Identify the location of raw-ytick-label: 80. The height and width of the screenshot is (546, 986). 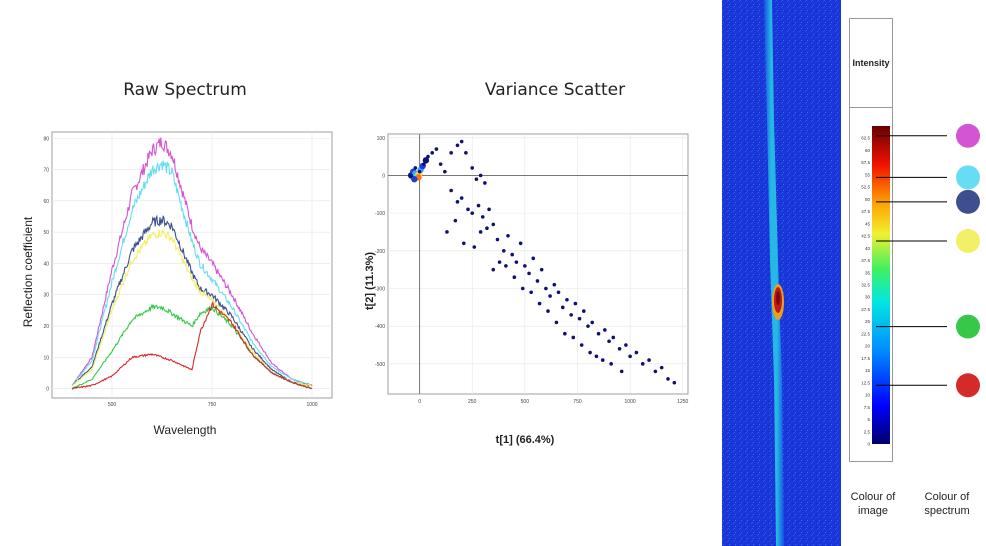
(46, 139).